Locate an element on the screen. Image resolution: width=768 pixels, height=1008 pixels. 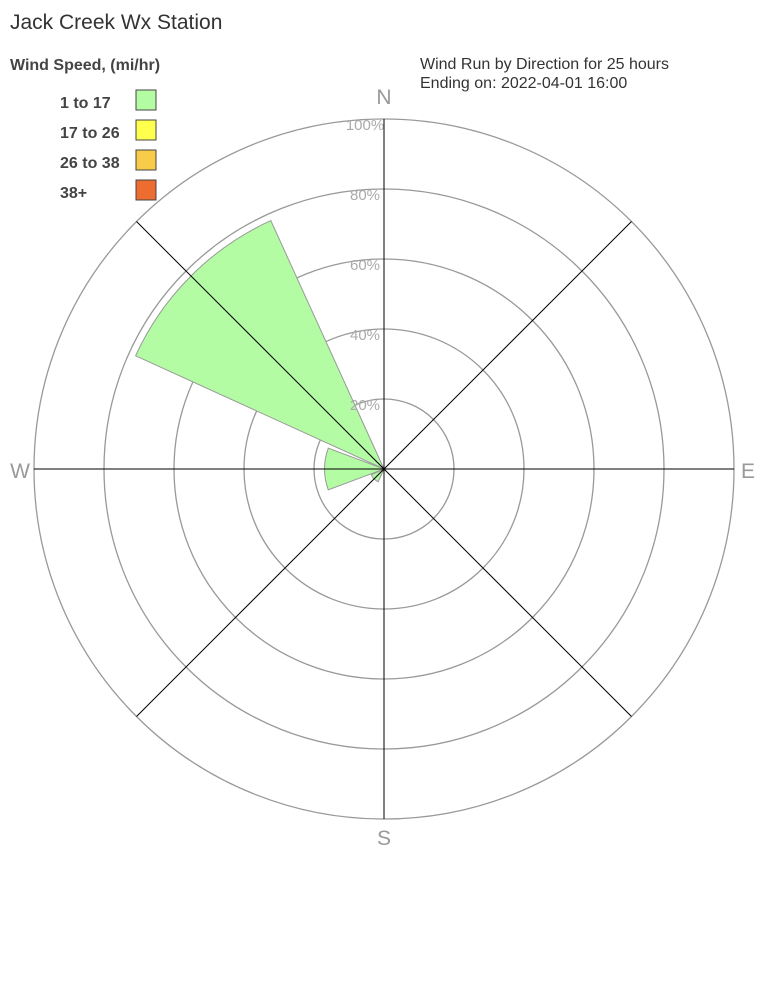
compass-w: W is located at coordinates (20, 471).